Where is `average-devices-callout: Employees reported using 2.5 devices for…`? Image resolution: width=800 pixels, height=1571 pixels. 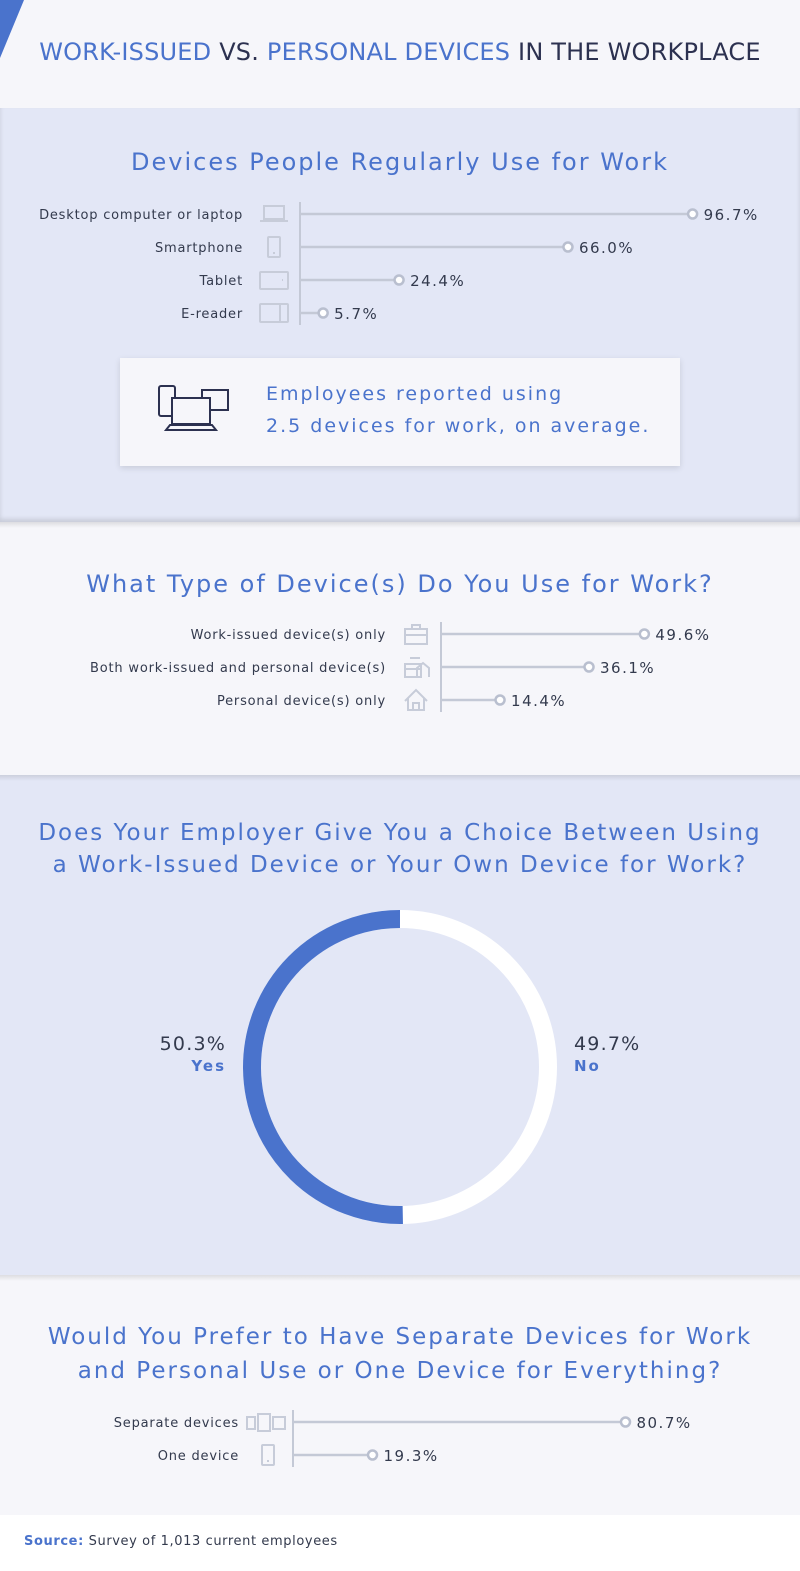 average-devices-callout: Employees reported using 2.5 devices for… is located at coordinates (400, 412).